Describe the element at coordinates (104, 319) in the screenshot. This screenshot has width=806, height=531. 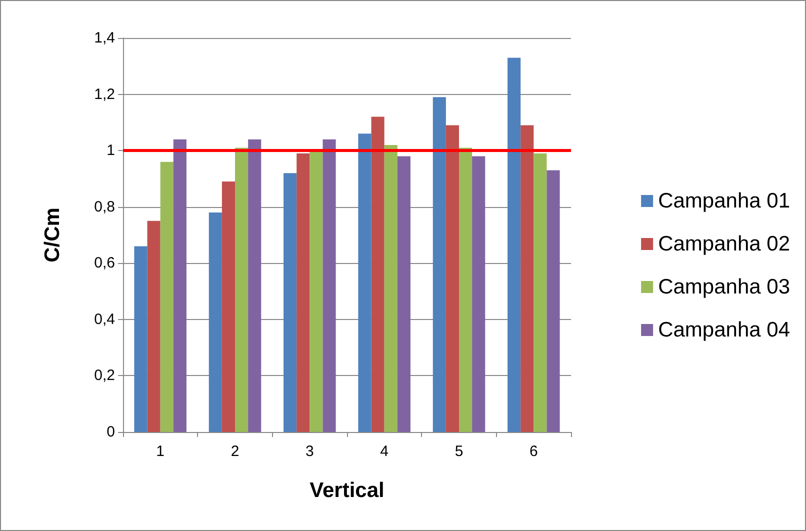
I see `y-tick-label: 0,4` at that location.